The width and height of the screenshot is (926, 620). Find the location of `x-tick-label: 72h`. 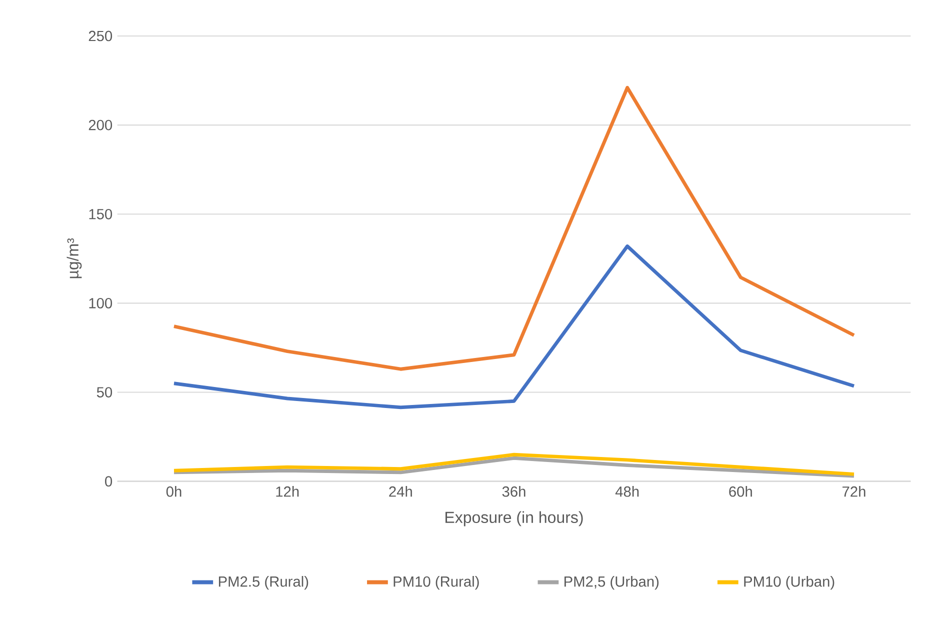

x-tick-label: 72h is located at coordinates (854, 491).